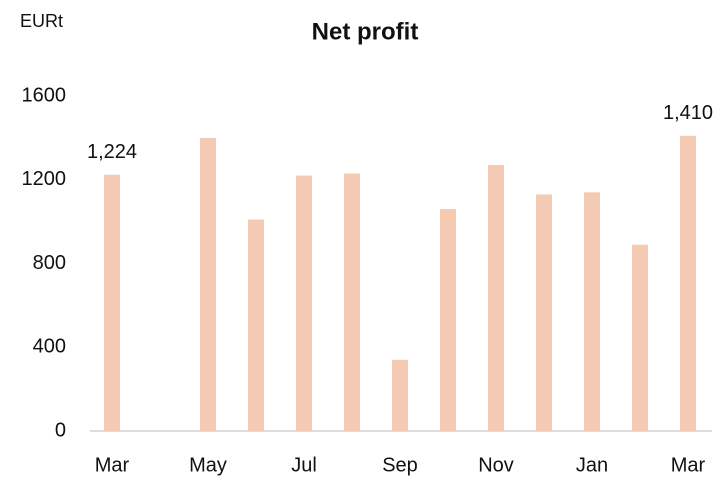 The height and width of the screenshot is (478, 714). I want to click on value-label: 1,410, so click(688, 113).